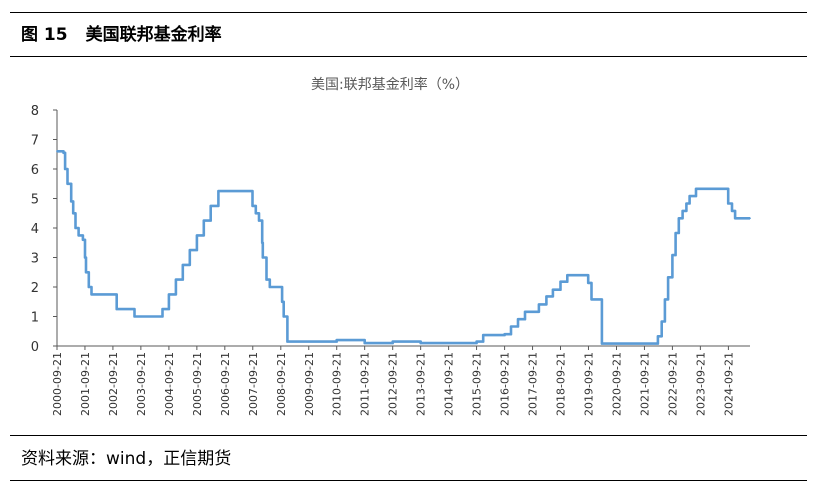 The image size is (824, 495). What do you see at coordinates (408, 480) in the screenshot?
I see `bottom-rule` at bounding box center [408, 480].